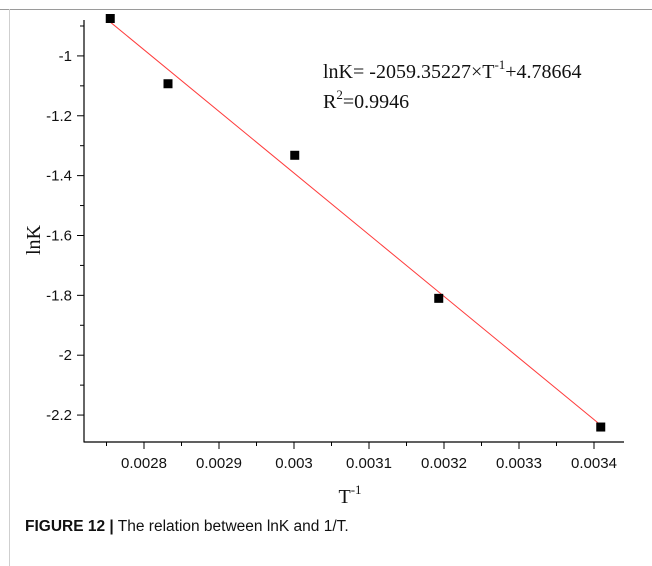 Image resolution: width=652 pixels, height=566 pixels. Describe the element at coordinates (219, 463) in the screenshot. I see `x-tick-label: 0.0029` at that location.